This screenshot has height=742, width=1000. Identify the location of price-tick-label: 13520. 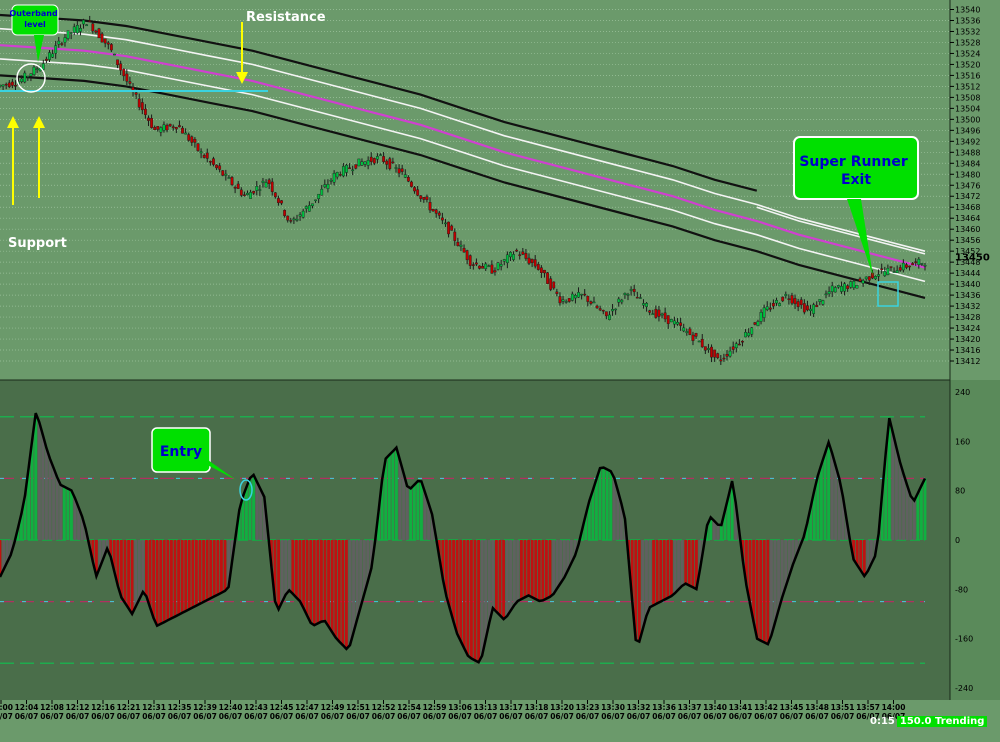
(967, 64).